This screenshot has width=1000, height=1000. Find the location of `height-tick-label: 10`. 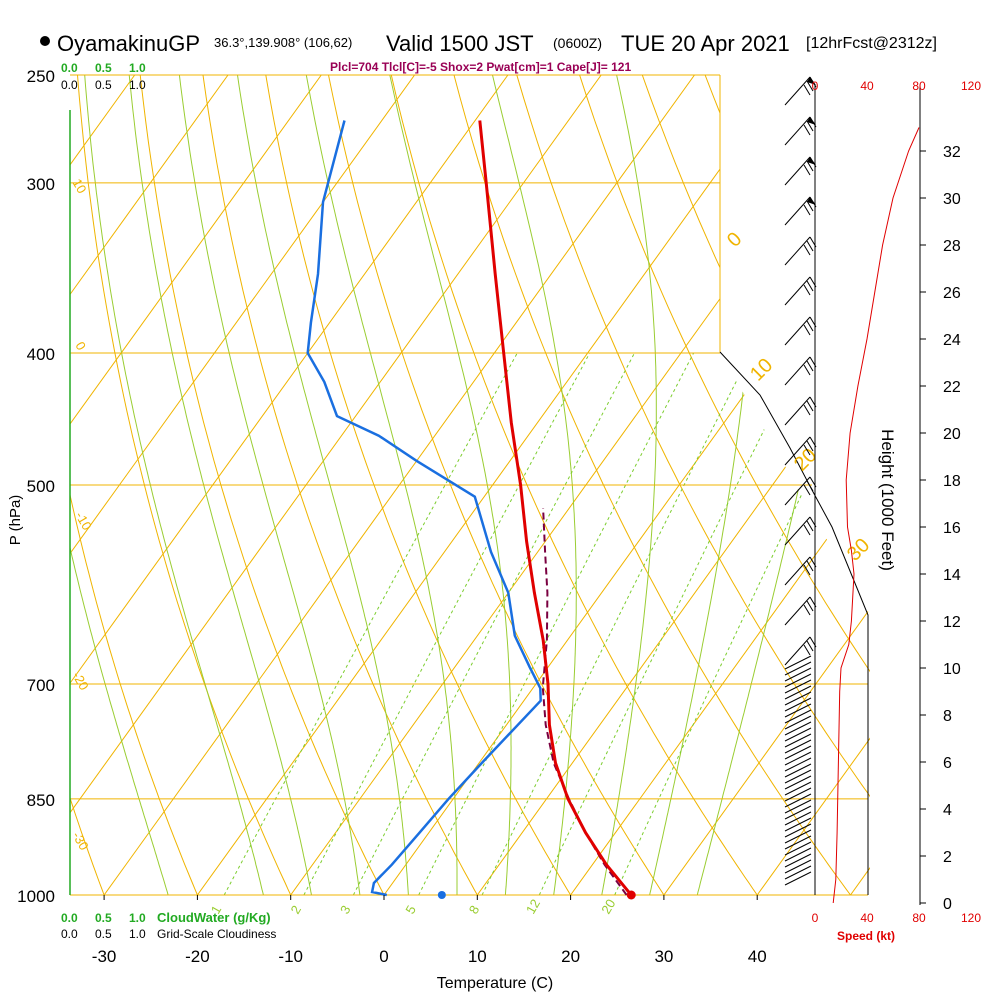

height-tick-label: 10 is located at coordinates (952, 669).